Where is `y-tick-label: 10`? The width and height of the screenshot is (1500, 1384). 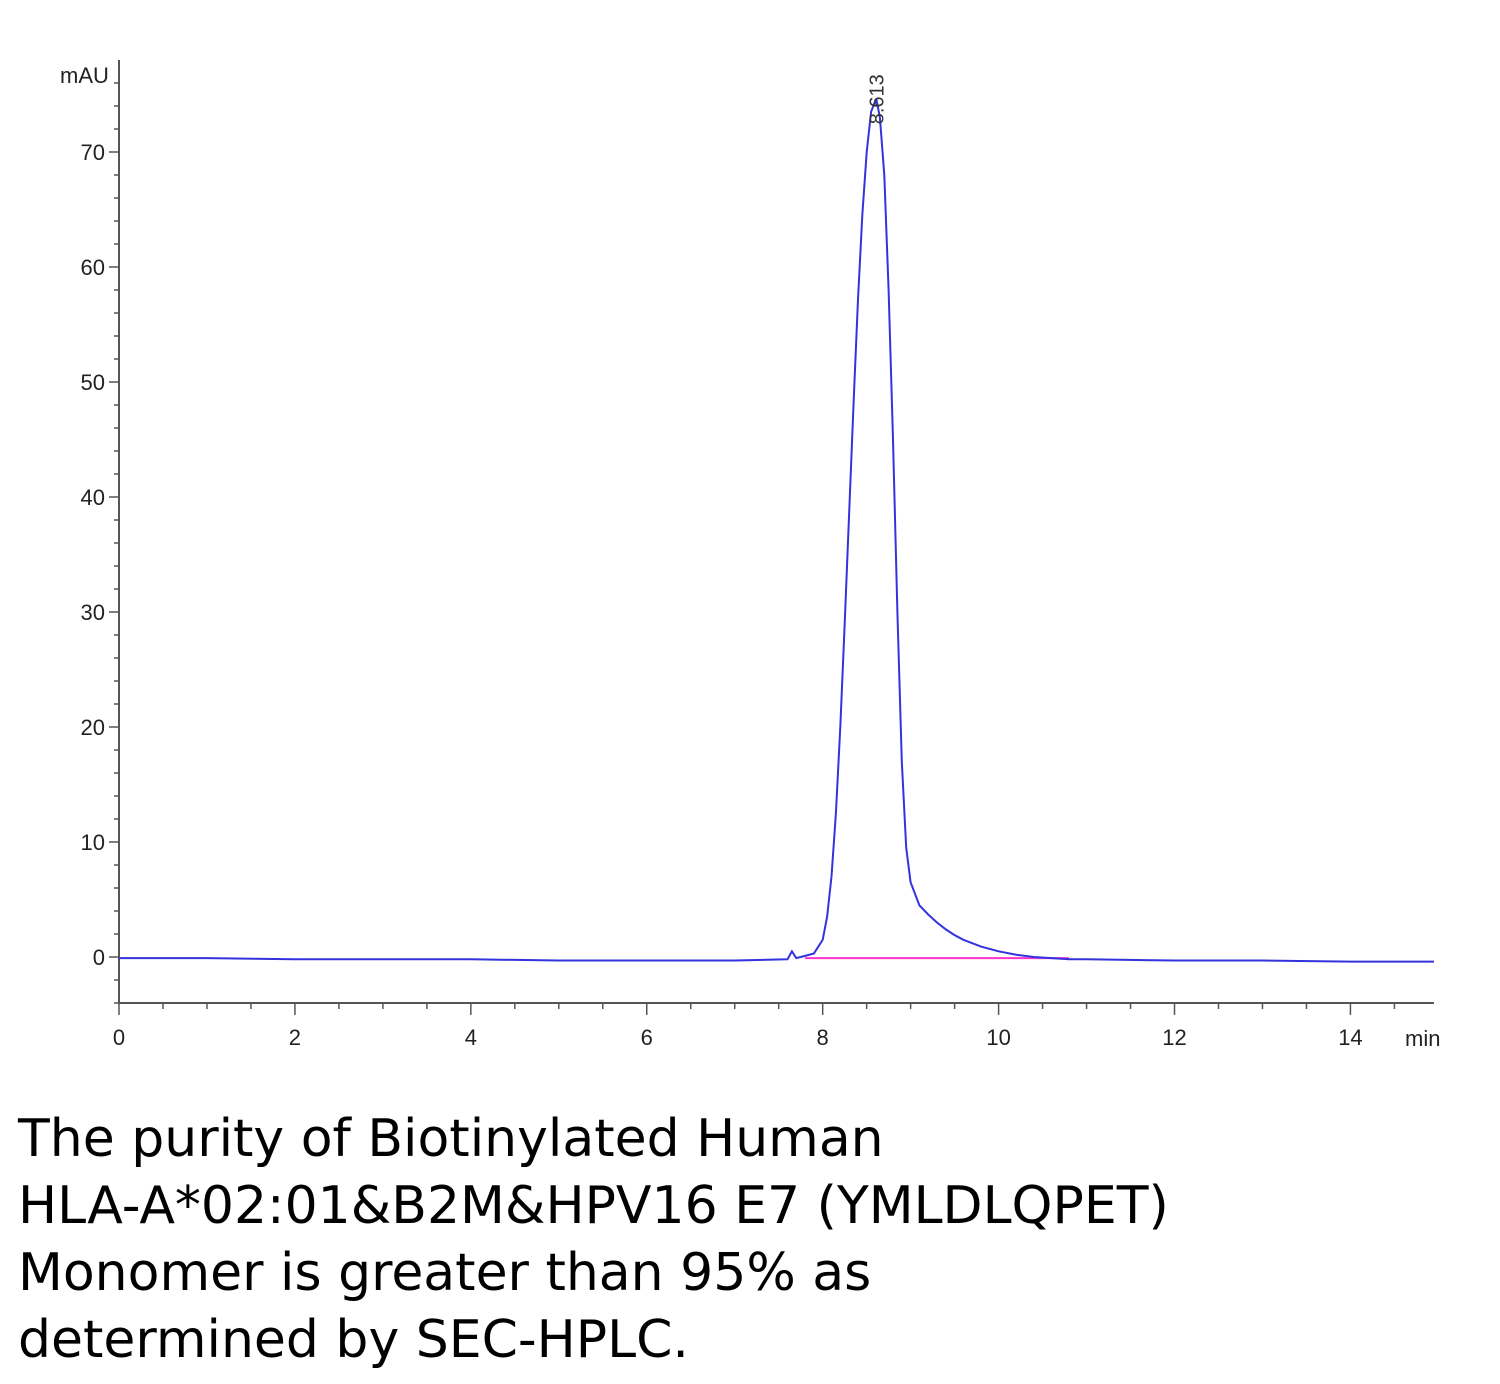 y-tick-label: 10 is located at coordinates (93, 842).